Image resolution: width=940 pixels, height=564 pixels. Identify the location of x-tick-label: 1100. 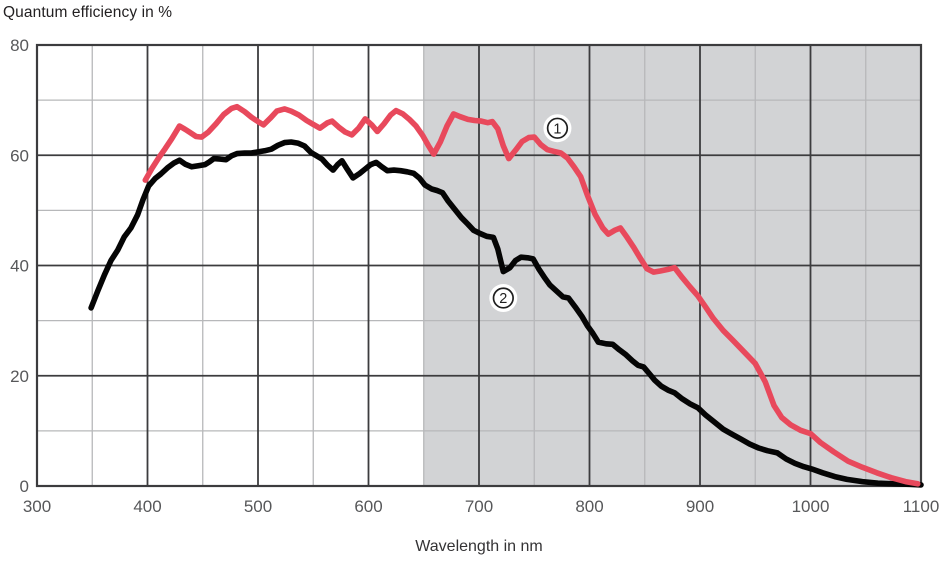
(921, 506).